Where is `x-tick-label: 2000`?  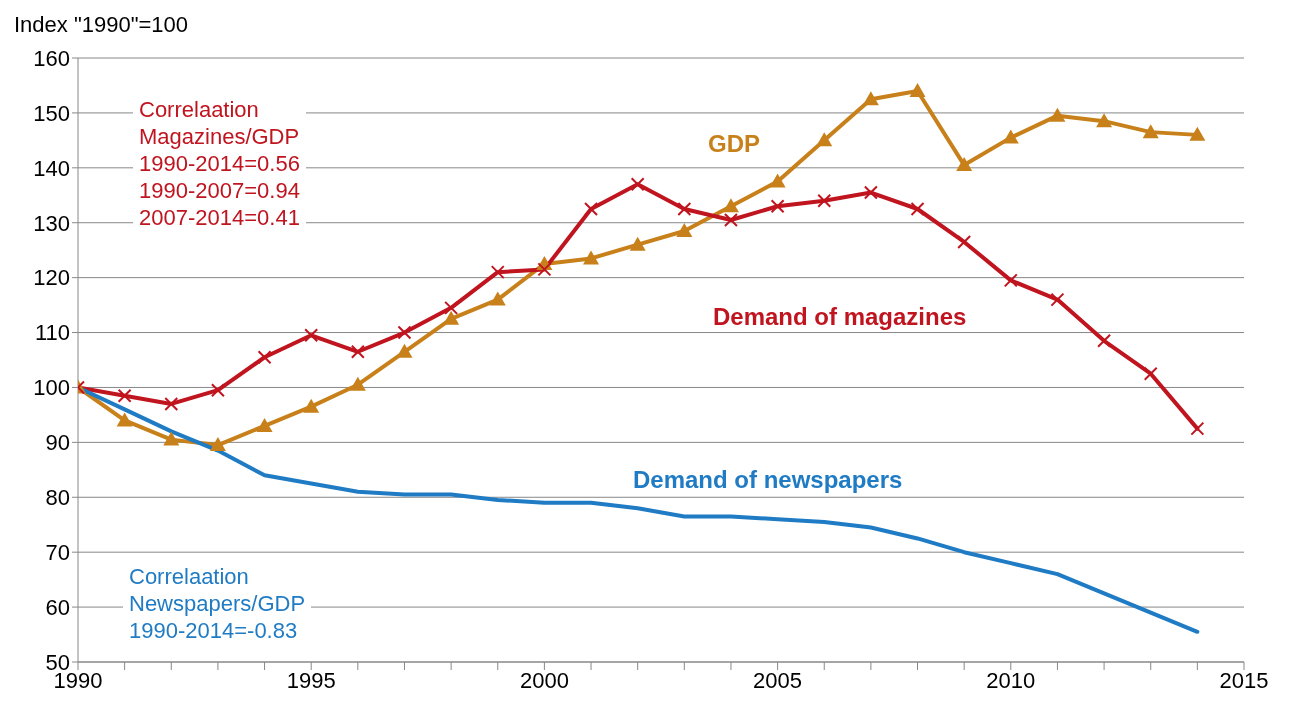
x-tick-label: 2000 is located at coordinates (544, 680).